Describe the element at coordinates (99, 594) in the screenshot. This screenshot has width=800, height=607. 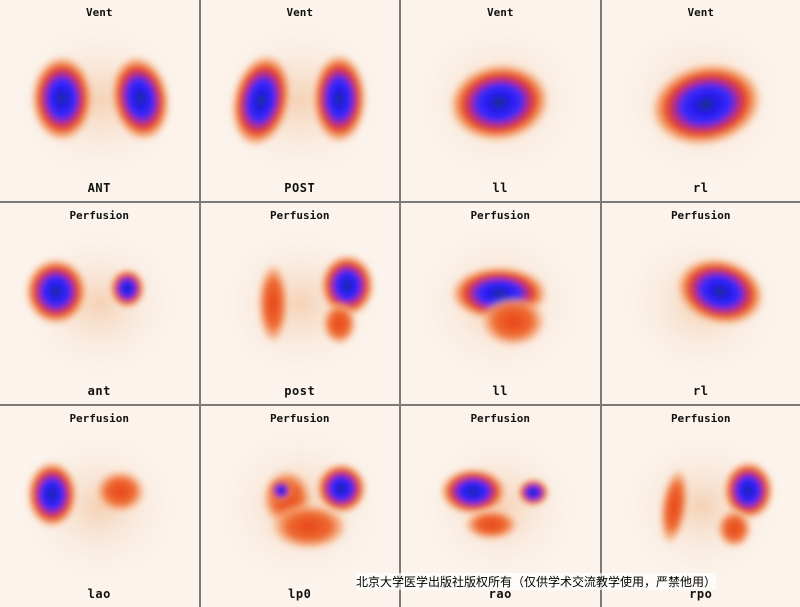
I see `view-label: lao` at that location.